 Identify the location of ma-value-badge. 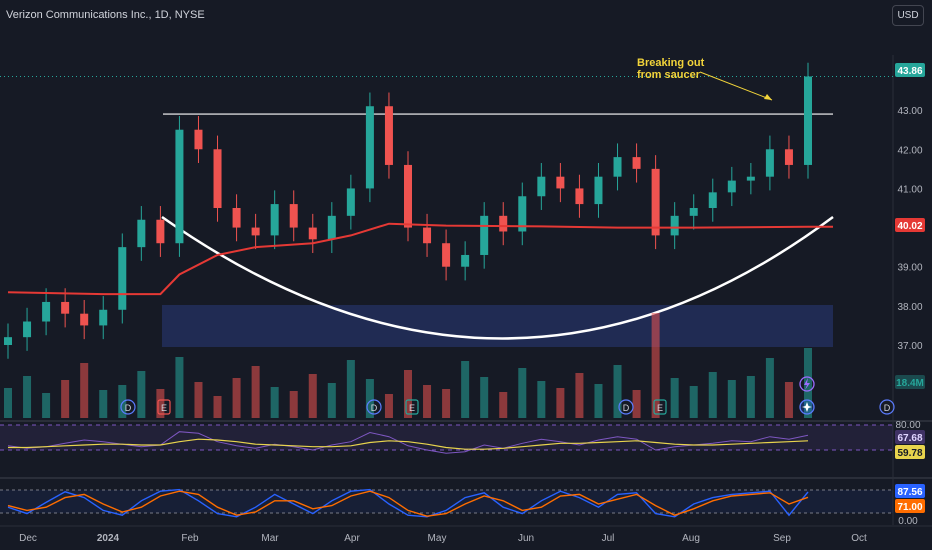
(910, 225).